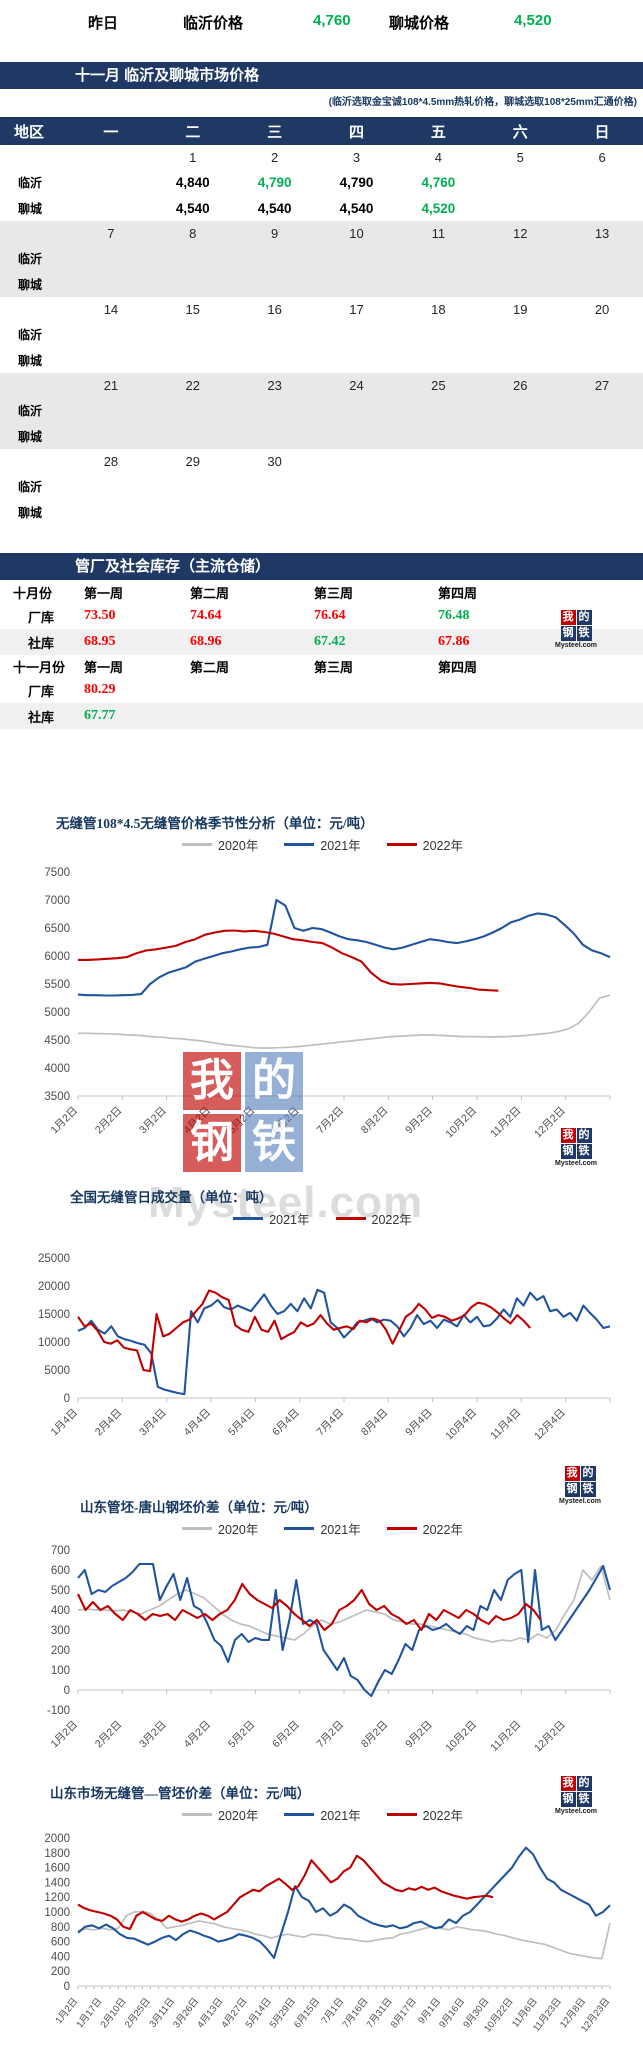 The width and height of the screenshot is (643, 2051). I want to click on inventory-week-header: 第四周, so click(458, 593).